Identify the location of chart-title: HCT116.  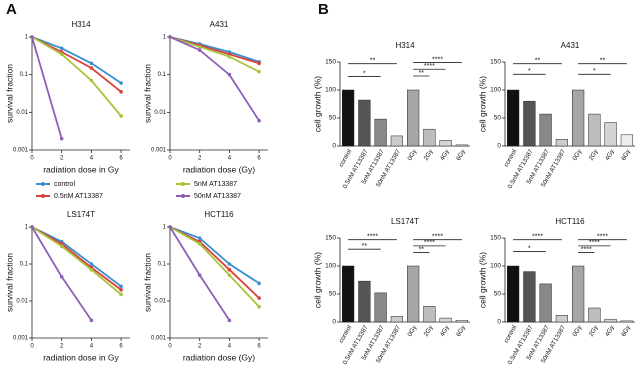
(219, 214).